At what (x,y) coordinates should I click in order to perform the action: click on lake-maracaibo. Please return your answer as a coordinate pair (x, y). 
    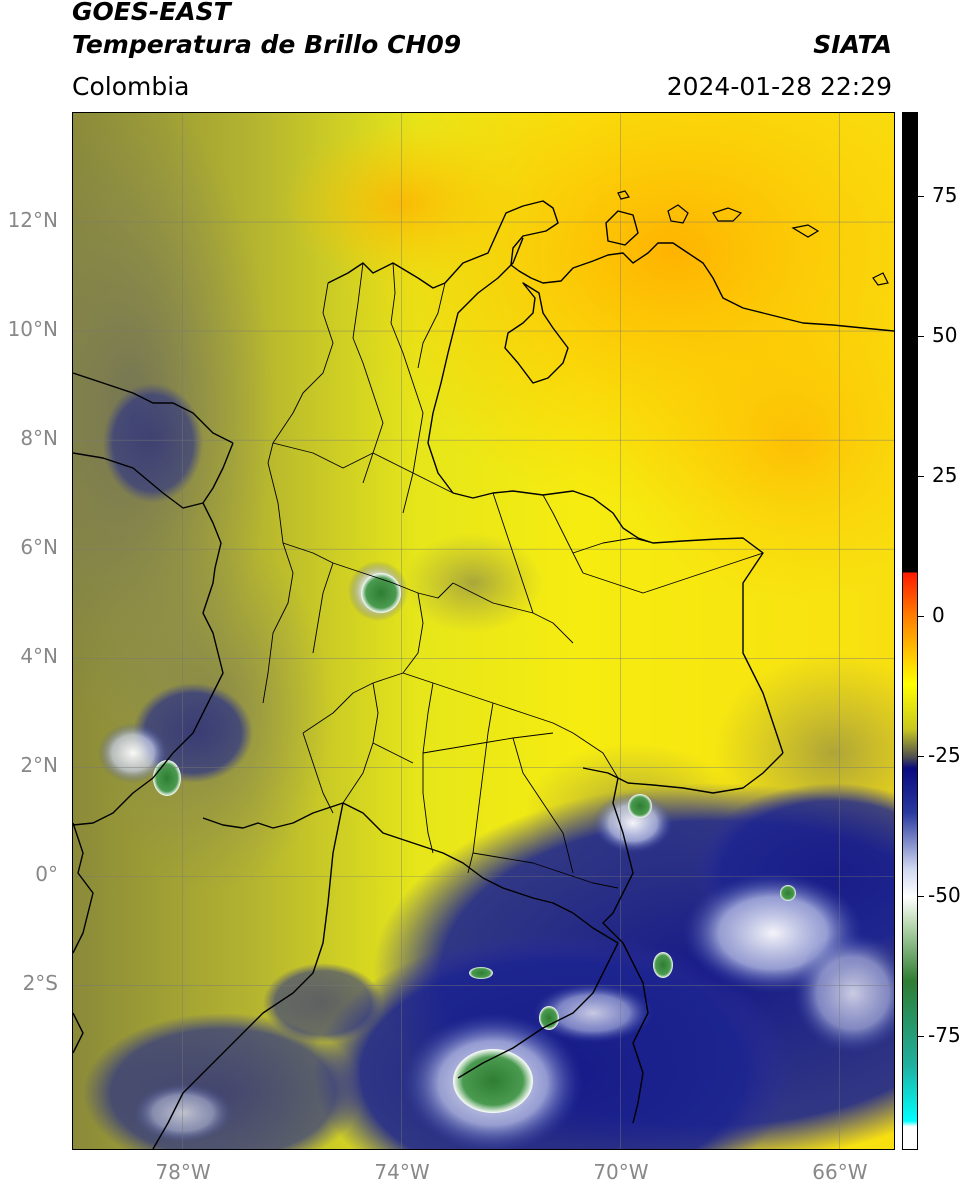
    Looking at the image, I should click on (536, 333).